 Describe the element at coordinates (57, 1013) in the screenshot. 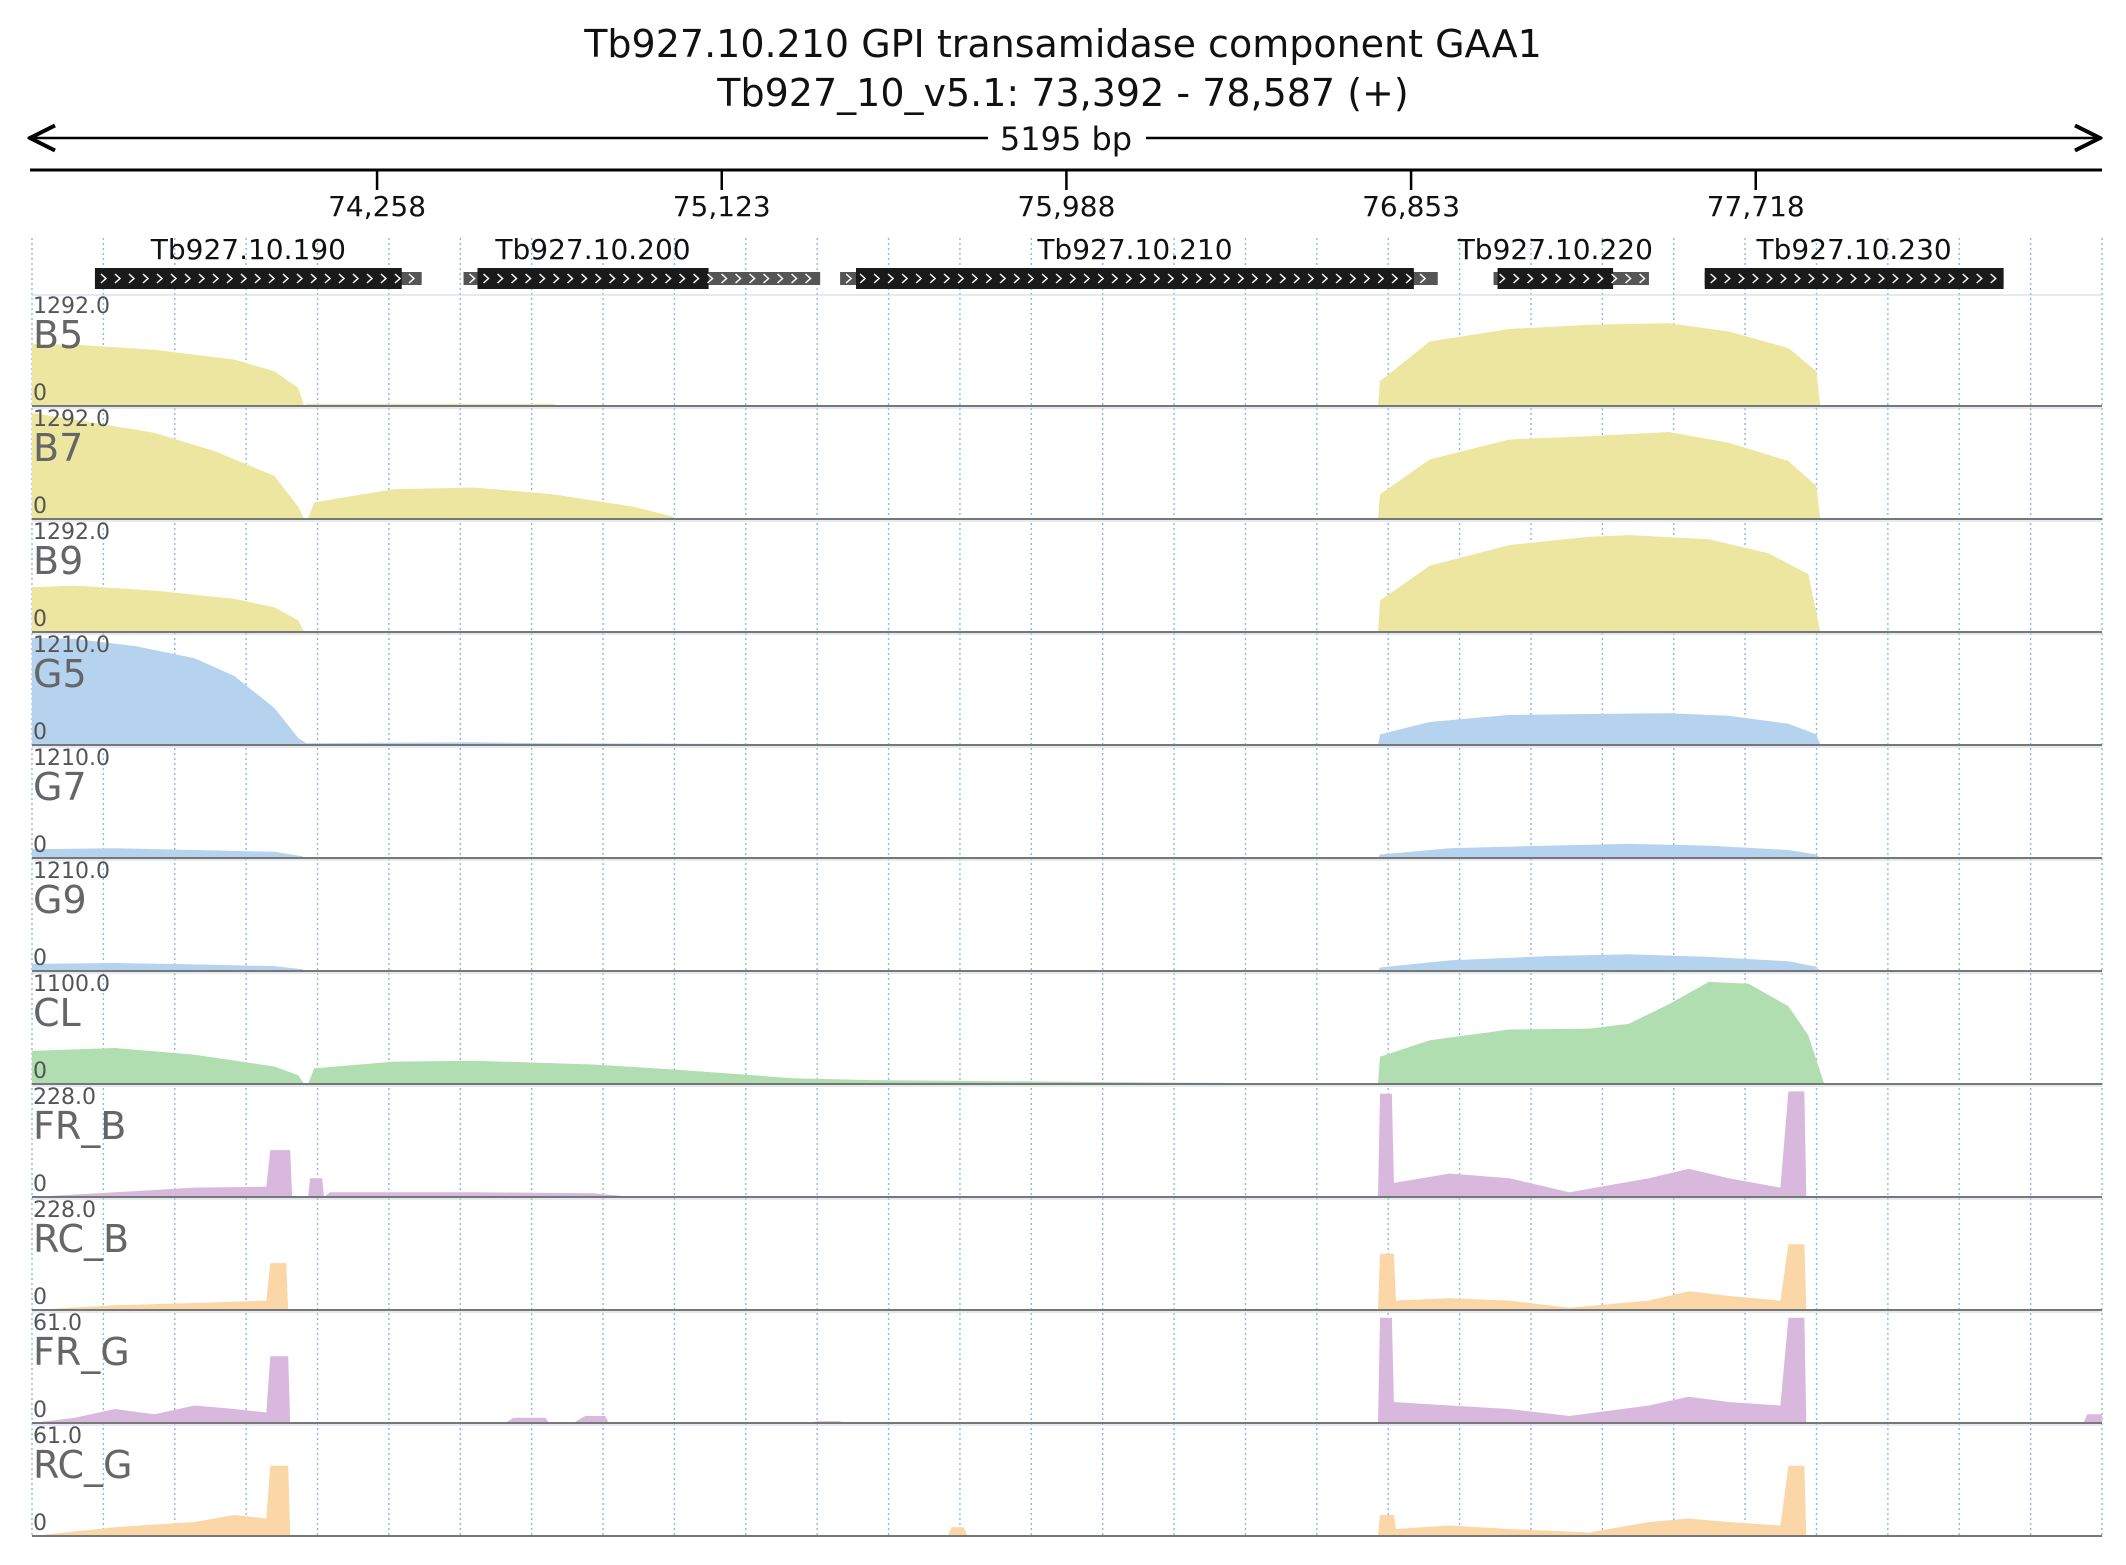

I see `track-name: CL` at that location.